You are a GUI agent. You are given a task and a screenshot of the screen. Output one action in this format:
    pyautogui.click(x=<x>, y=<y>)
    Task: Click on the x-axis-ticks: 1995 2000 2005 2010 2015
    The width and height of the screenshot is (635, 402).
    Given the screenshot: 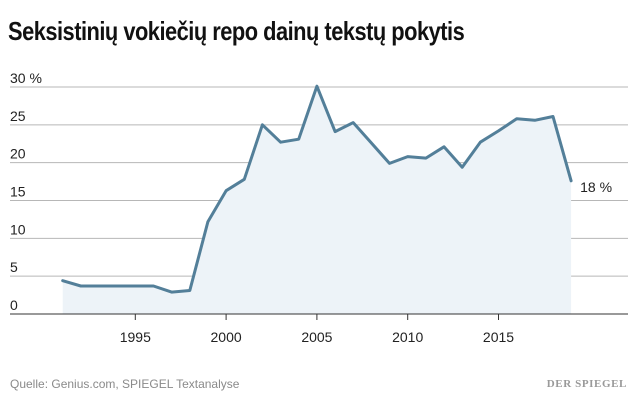 What is the action you would take?
    pyautogui.click(x=317, y=329)
    